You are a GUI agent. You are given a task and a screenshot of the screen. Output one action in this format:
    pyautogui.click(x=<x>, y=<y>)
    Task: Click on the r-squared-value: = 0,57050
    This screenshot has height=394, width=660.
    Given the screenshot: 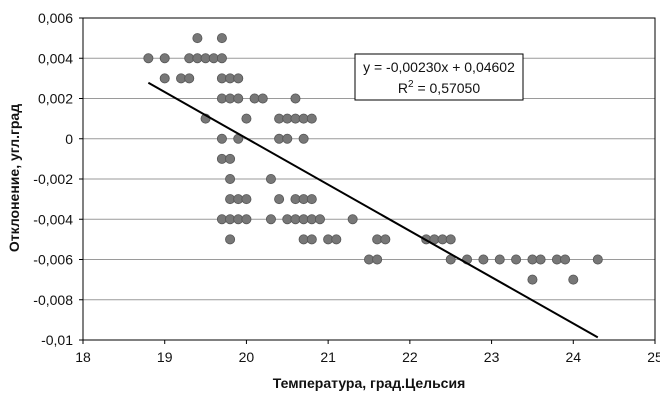 What is the action you would take?
    pyautogui.click(x=447, y=88)
    